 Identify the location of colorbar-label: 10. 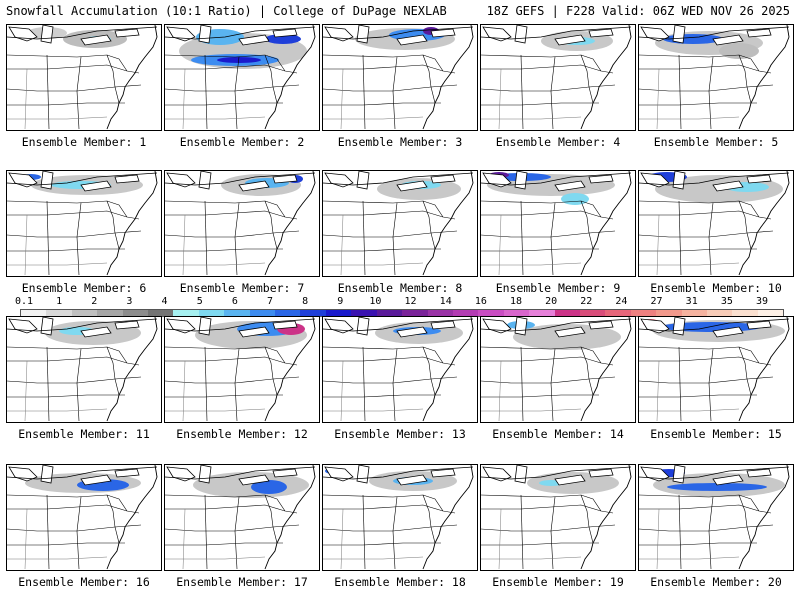
(375, 301).